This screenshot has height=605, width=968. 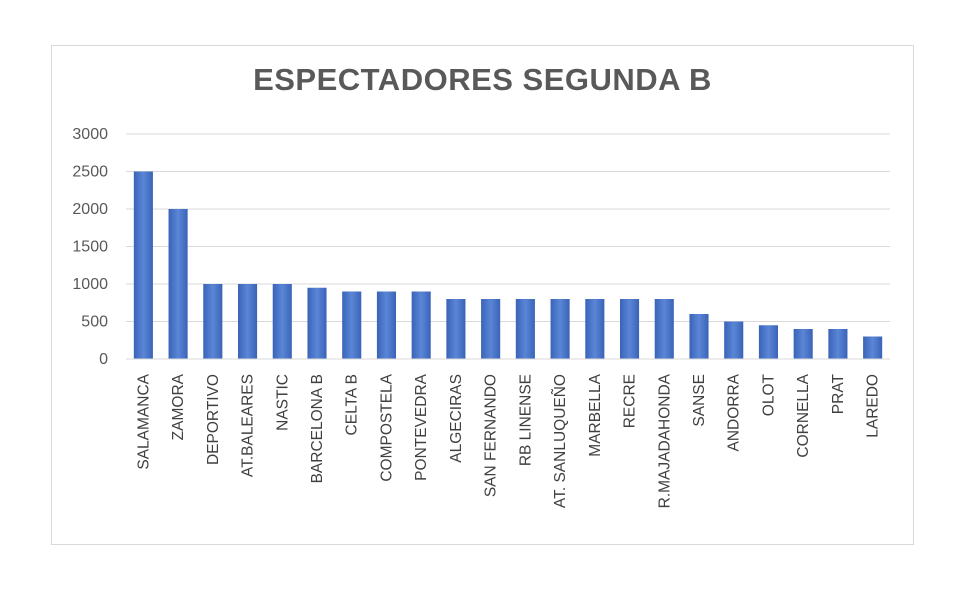 What do you see at coordinates (90, 209) in the screenshot?
I see `y-tick-label: 2000` at bounding box center [90, 209].